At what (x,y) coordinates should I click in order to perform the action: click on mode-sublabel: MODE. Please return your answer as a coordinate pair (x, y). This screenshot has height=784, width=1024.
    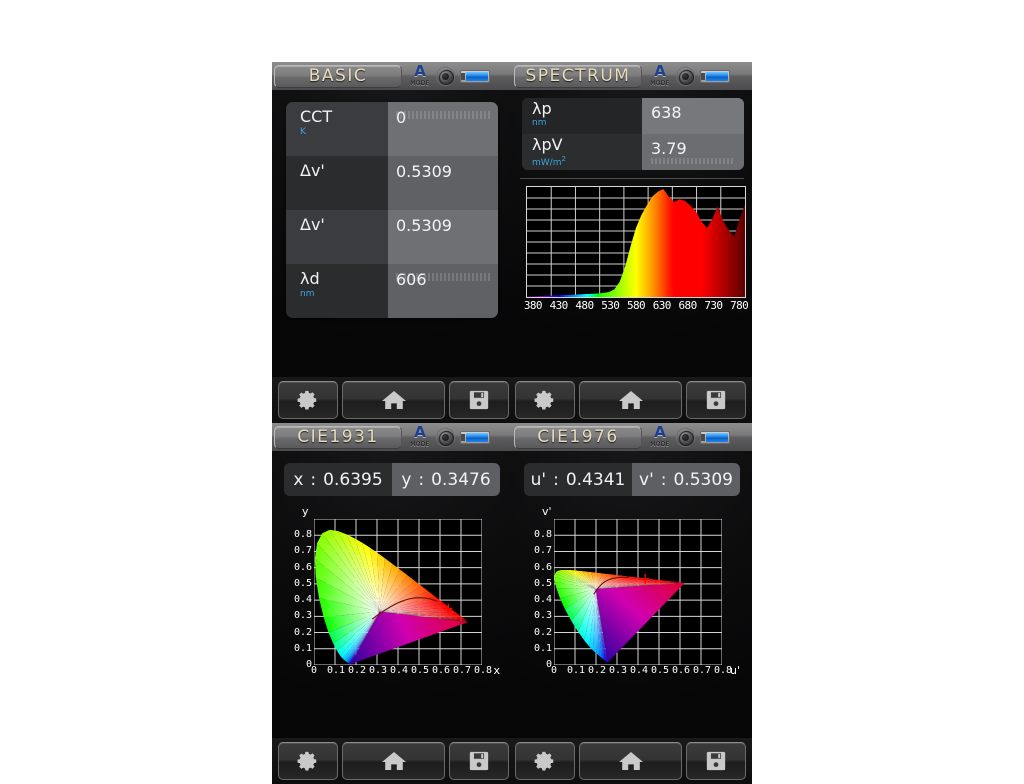
    Looking at the image, I should click on (420, 83).